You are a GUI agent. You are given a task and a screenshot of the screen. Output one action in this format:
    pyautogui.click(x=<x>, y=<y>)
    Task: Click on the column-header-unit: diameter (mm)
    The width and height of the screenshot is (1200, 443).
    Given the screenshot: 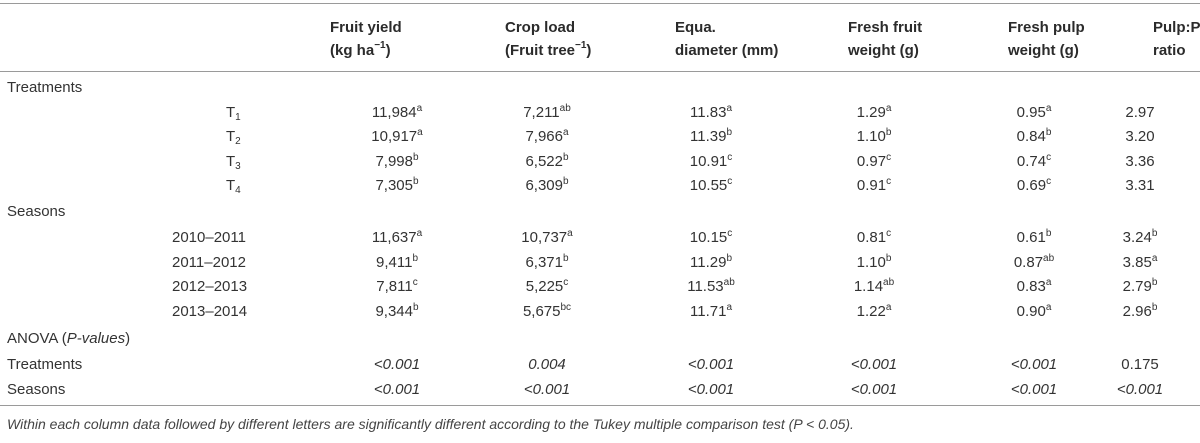 What is the action you would take?
    pyautogui.click(x=727, y=50)
    